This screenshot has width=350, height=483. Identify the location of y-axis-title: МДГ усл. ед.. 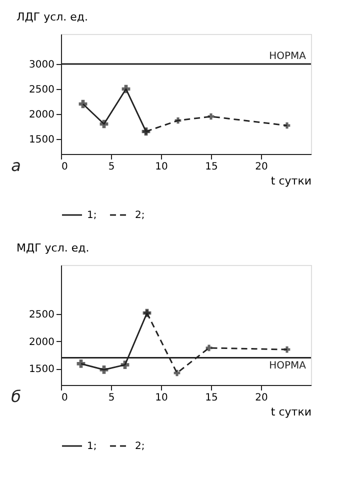
(53, 248).